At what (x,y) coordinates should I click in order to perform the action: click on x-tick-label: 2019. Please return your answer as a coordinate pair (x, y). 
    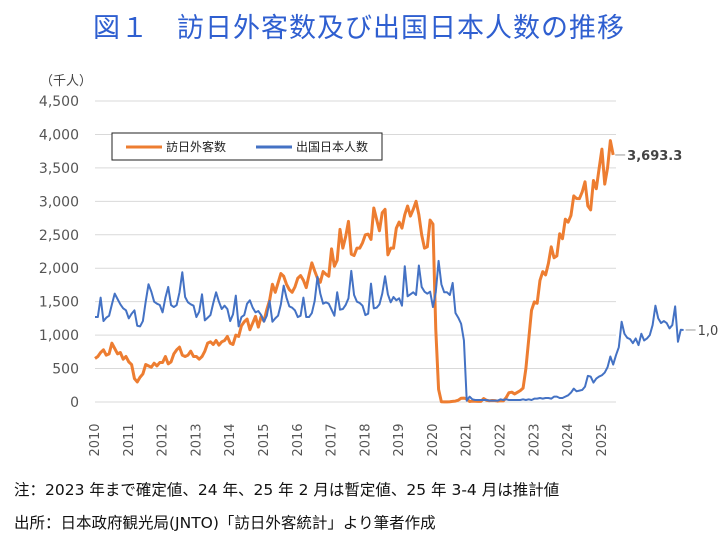
    Looking at the image, I should click on (399, 439).